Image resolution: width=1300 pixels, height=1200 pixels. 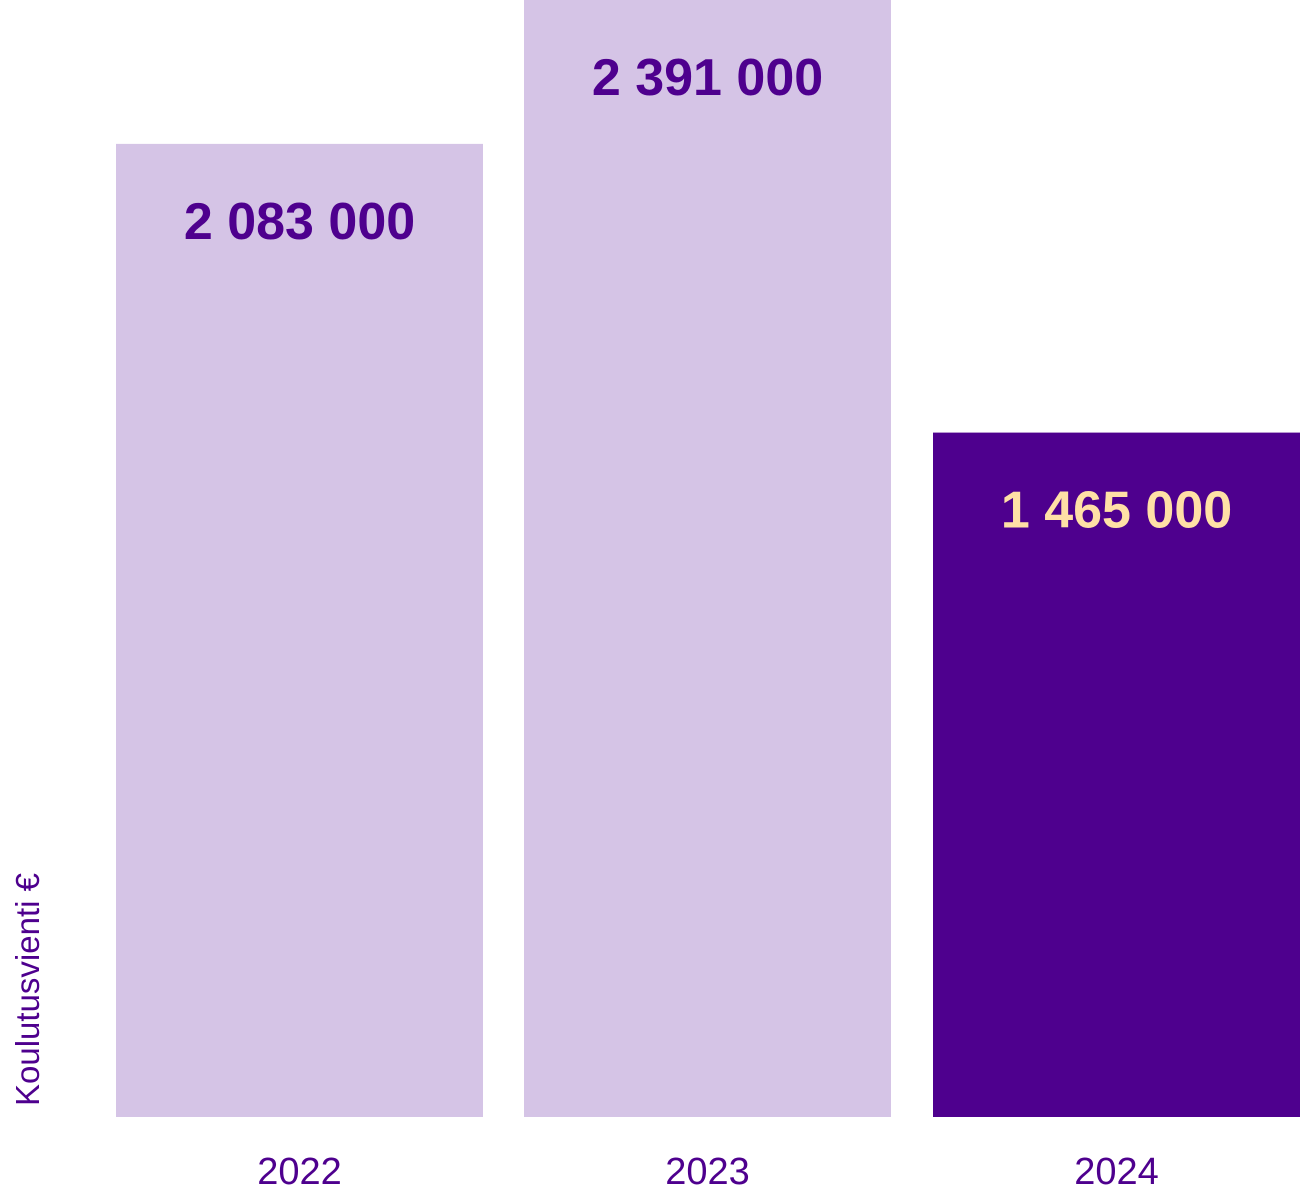 What do you see at coordinates (1116, 1172) in the screenshot?
I see `x-tick-label-2024: 2024` at bounding box center [1116, 1172].